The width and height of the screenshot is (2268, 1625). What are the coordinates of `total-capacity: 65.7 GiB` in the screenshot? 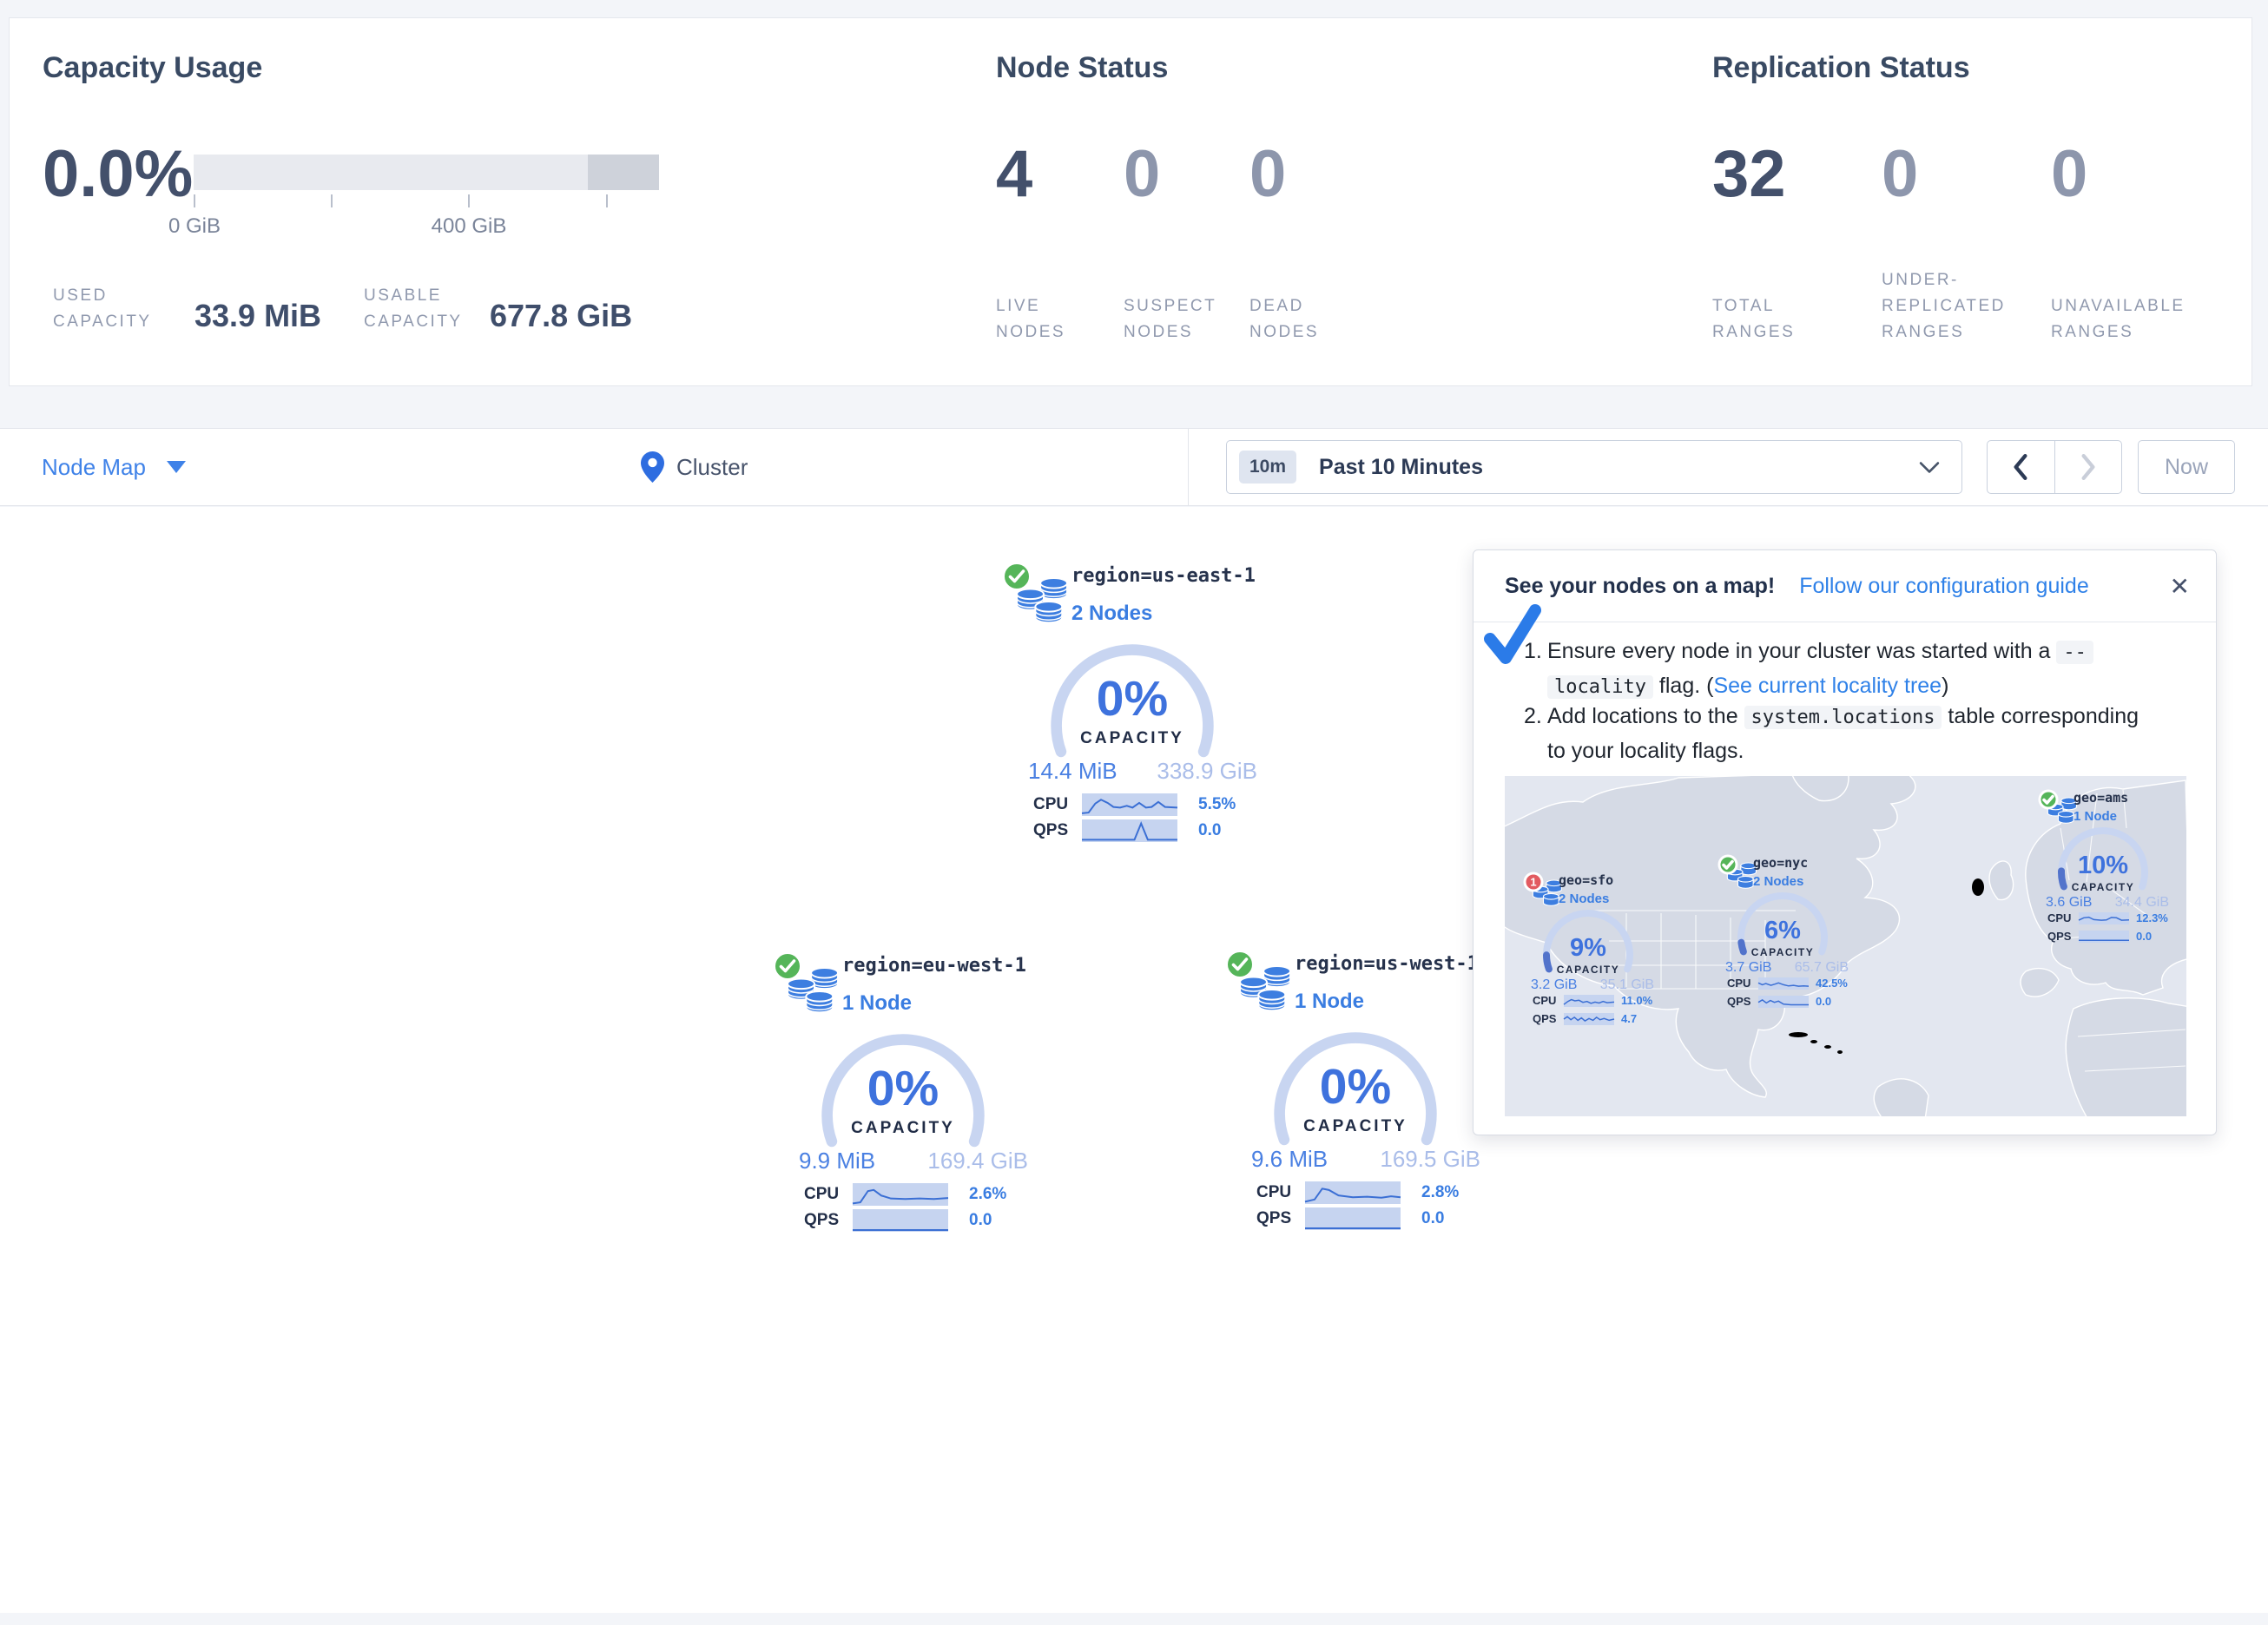 It's located at (1822, 967).